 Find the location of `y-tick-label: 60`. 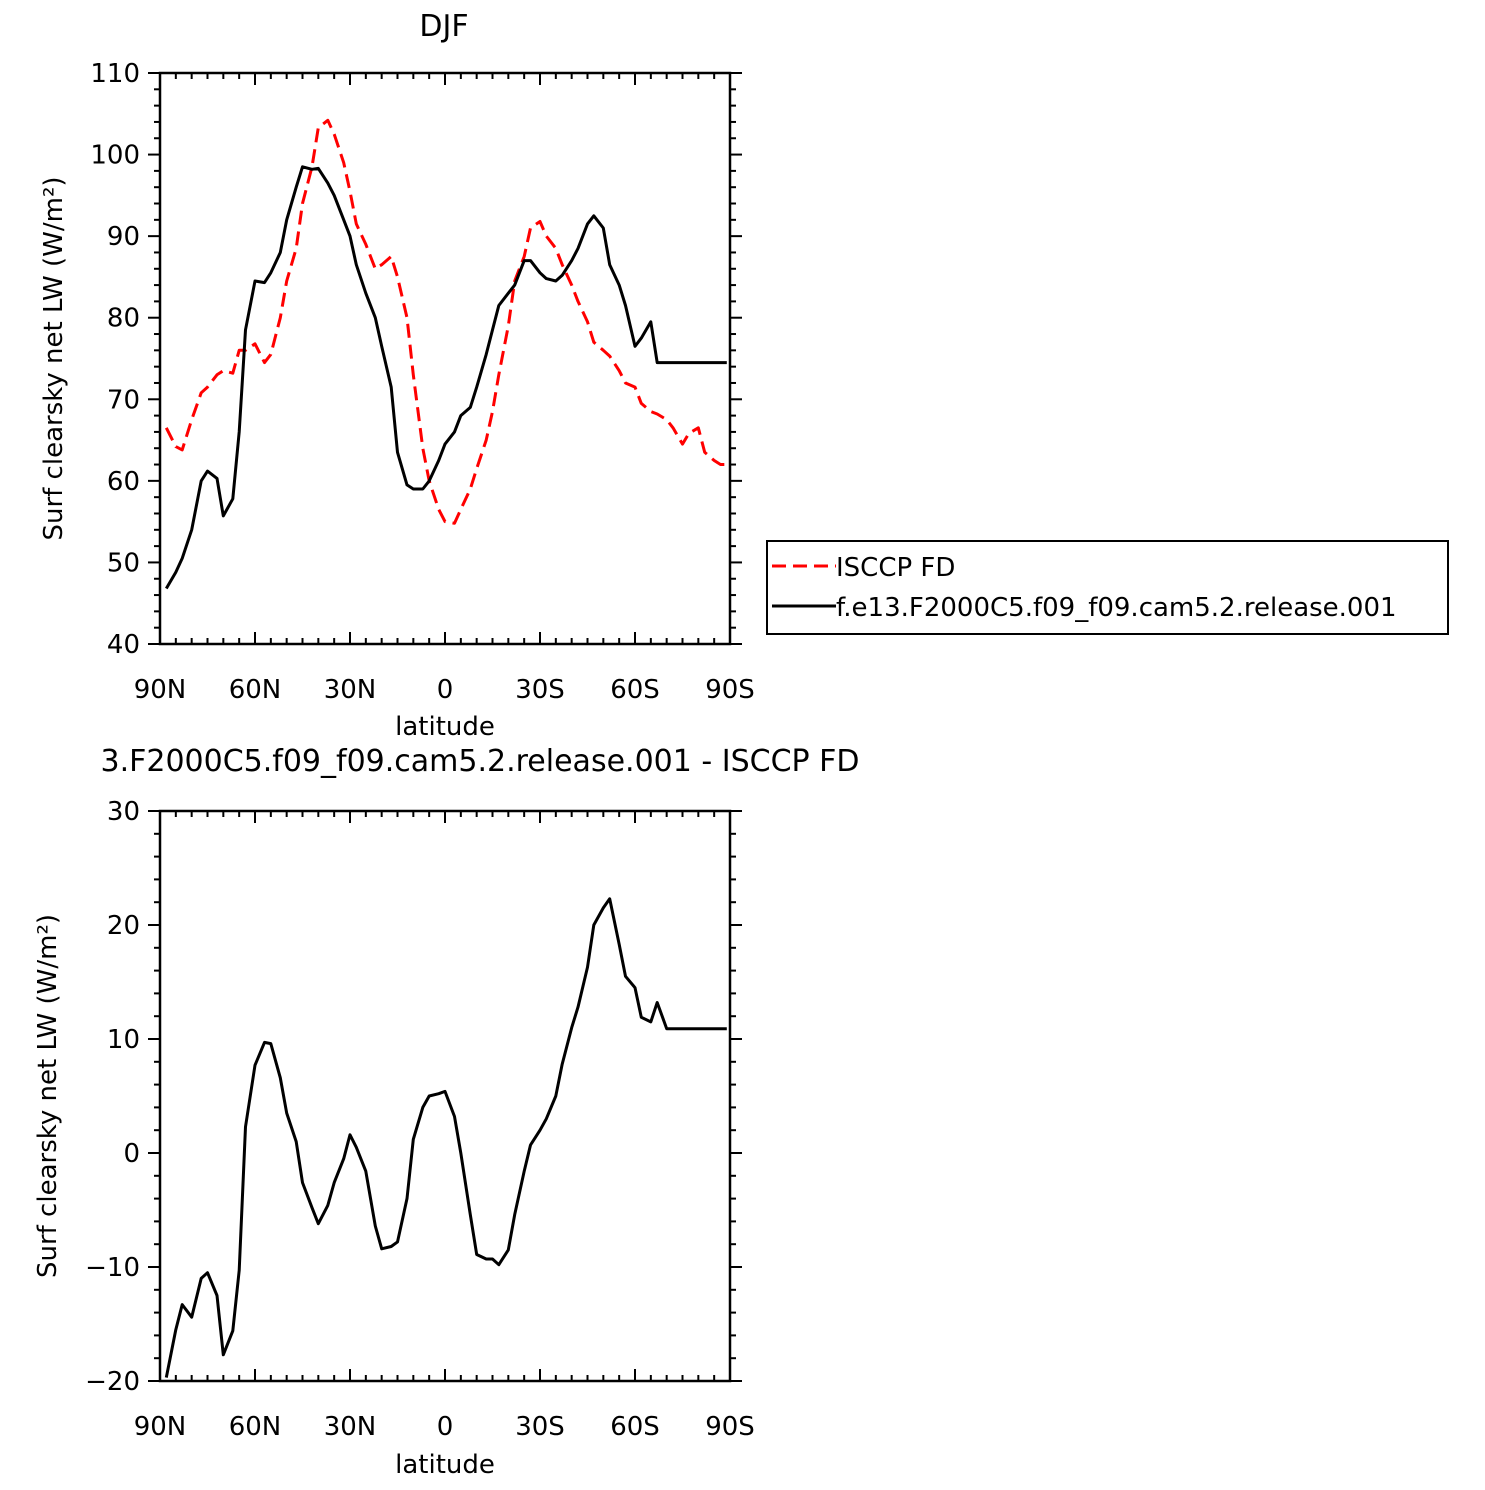

y-tick-label: 60 is located at coordinates (123, 482).